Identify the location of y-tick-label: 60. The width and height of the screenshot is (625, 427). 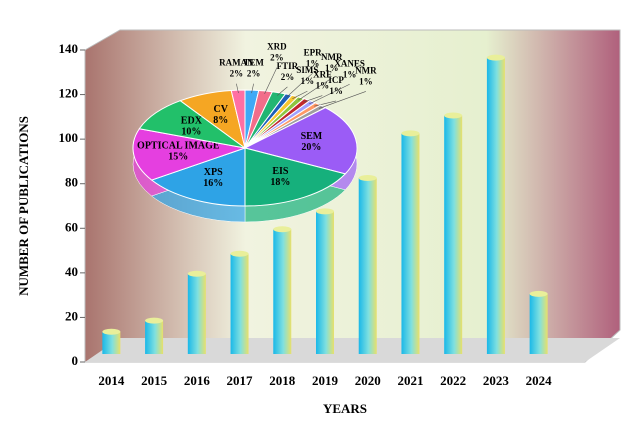
(71, 226).